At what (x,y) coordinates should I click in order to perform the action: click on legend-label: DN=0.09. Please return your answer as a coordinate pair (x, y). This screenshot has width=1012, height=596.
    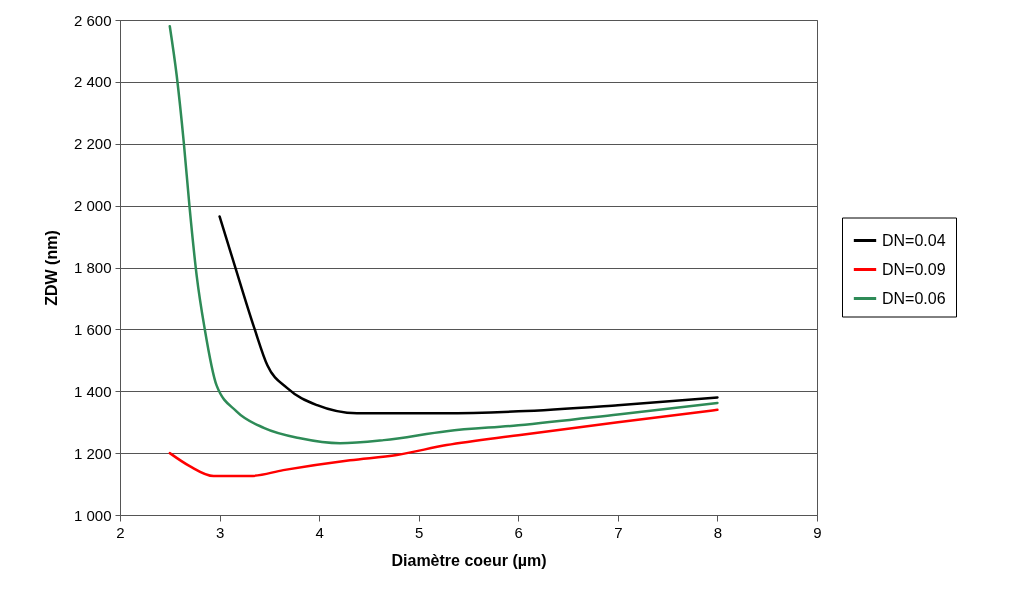
    Looking at the image, I should click on (914, 269).